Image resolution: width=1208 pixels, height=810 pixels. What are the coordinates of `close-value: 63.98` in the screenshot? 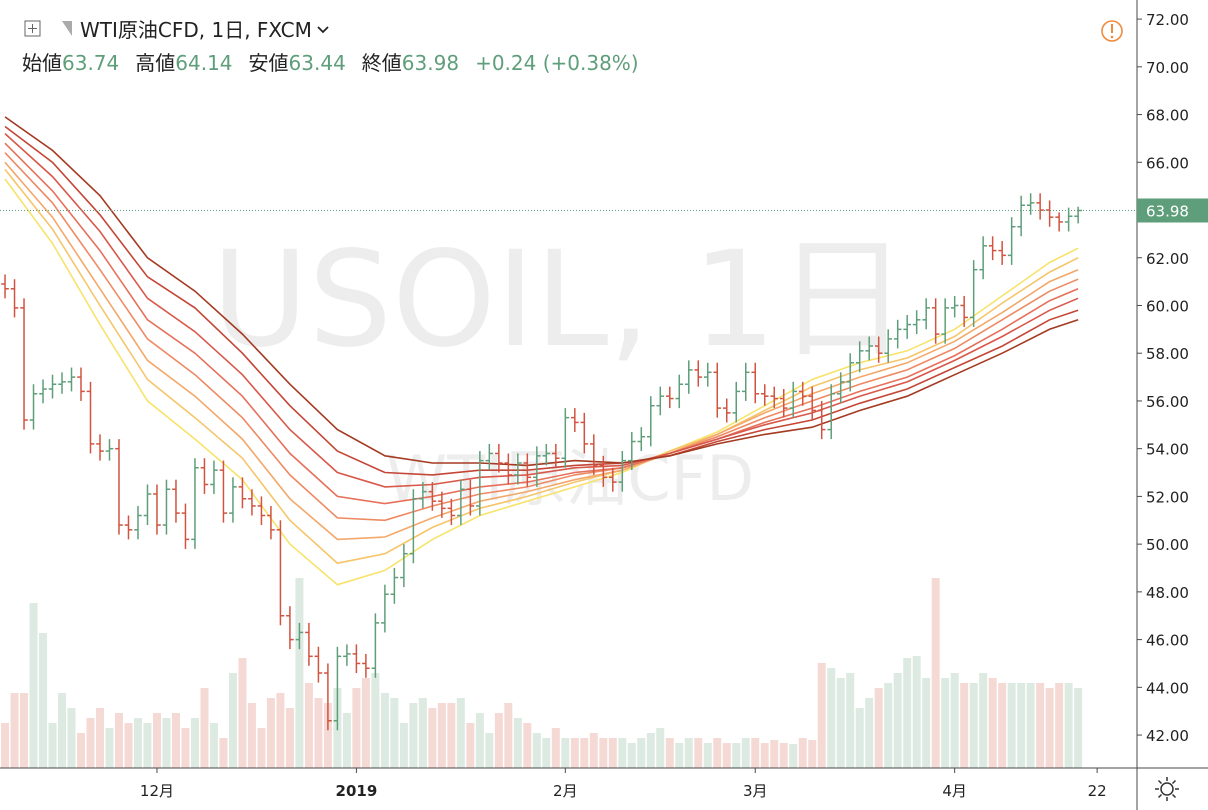 It's located at (430, 63).